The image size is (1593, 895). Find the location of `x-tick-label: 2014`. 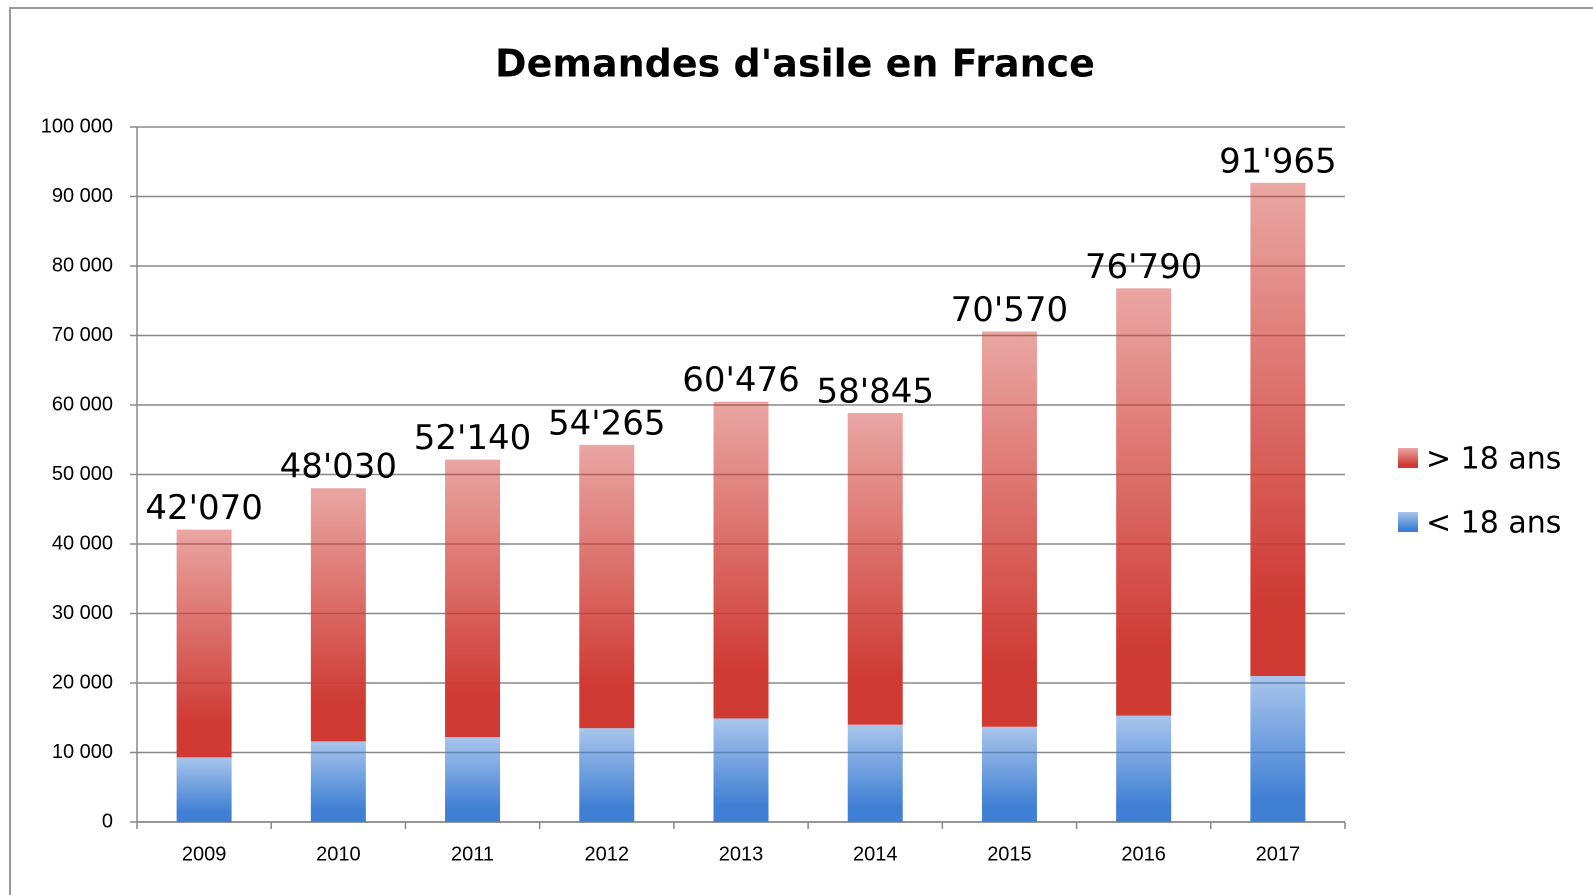

x-tick-label: 2014 is located at coordinates (875, 854).